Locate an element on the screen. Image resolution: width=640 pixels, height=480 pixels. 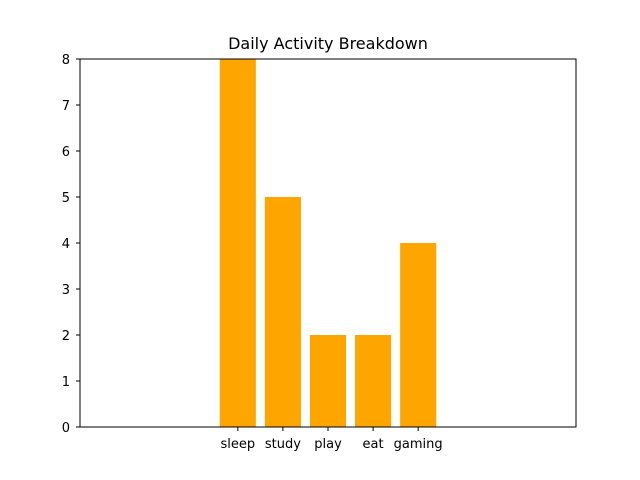
x-axis: sleep study play eat gaming is located at coordinates (331, 439).